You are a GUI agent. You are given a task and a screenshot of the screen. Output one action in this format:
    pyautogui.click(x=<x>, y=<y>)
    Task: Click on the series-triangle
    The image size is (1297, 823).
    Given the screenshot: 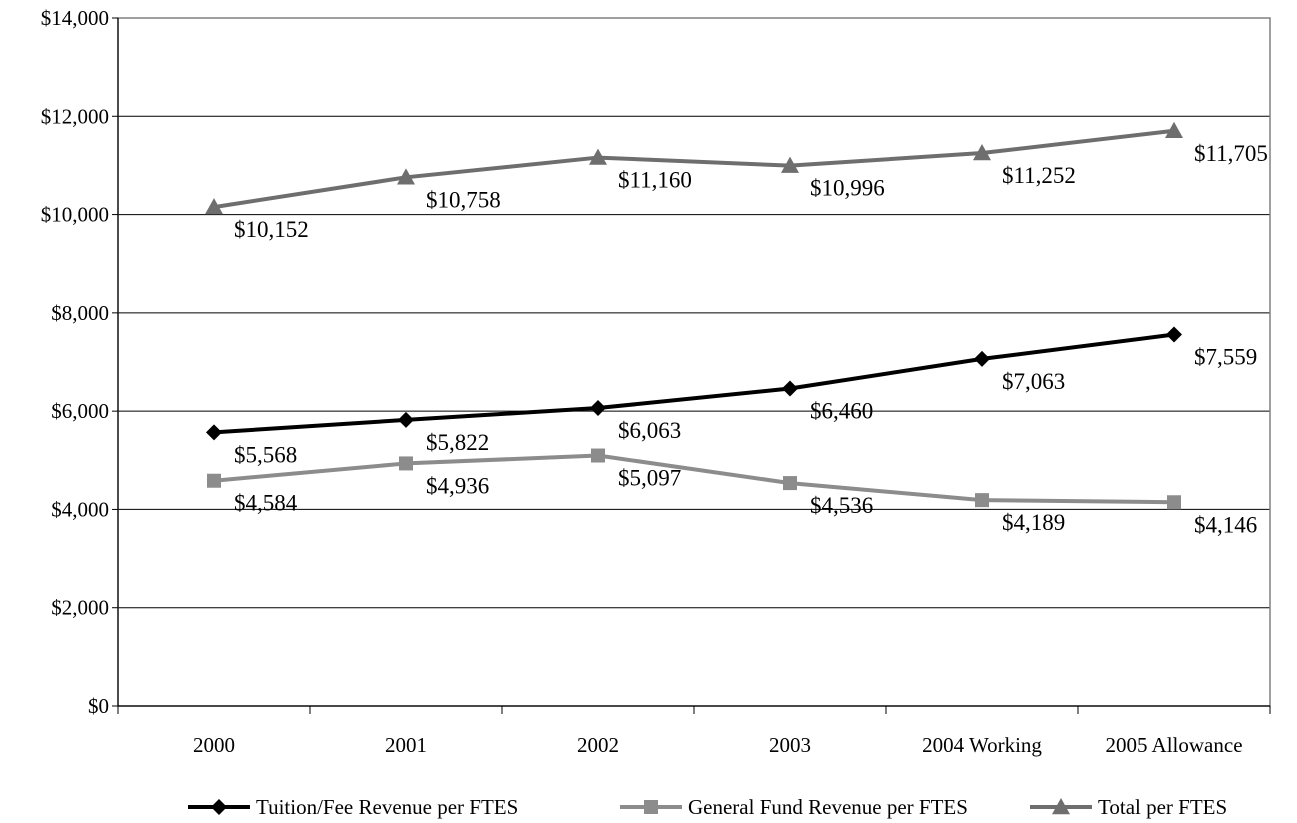 What is the action you would take?
    pyautogui.click(x=694, y=168)
    